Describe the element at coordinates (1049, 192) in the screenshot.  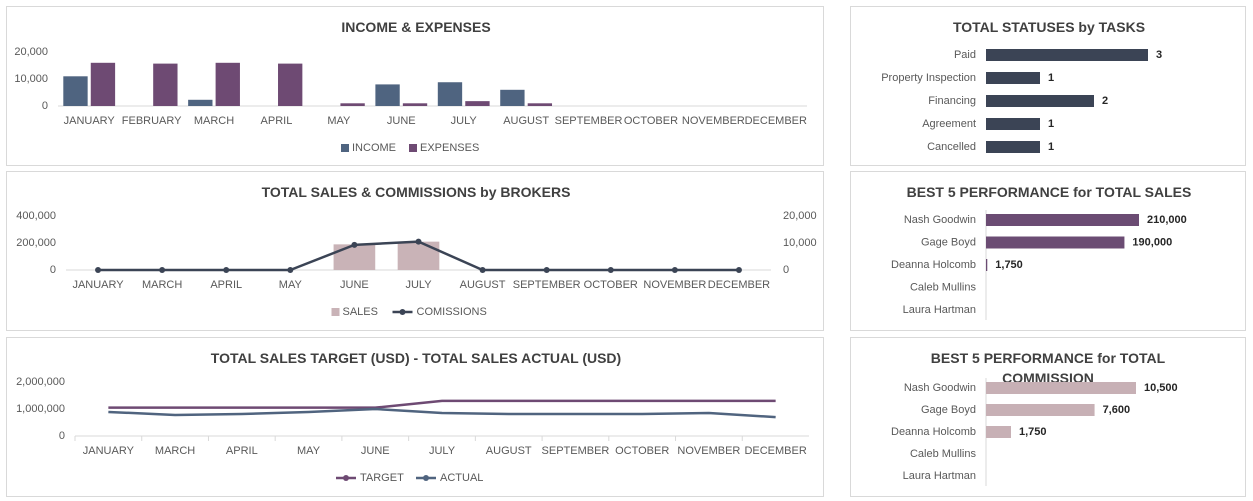
I see `chart-title: BEST 5 PERFORMANCE for TOTAL SALES` at that location.